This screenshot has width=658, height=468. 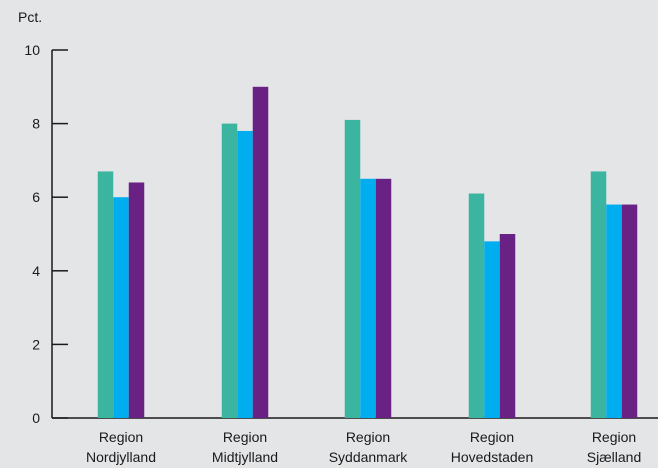 What do you see at coordinates (492, 457) in the screenshot?
I see `x-category-label: Hovedstaden` at bounding box center [492, 457].